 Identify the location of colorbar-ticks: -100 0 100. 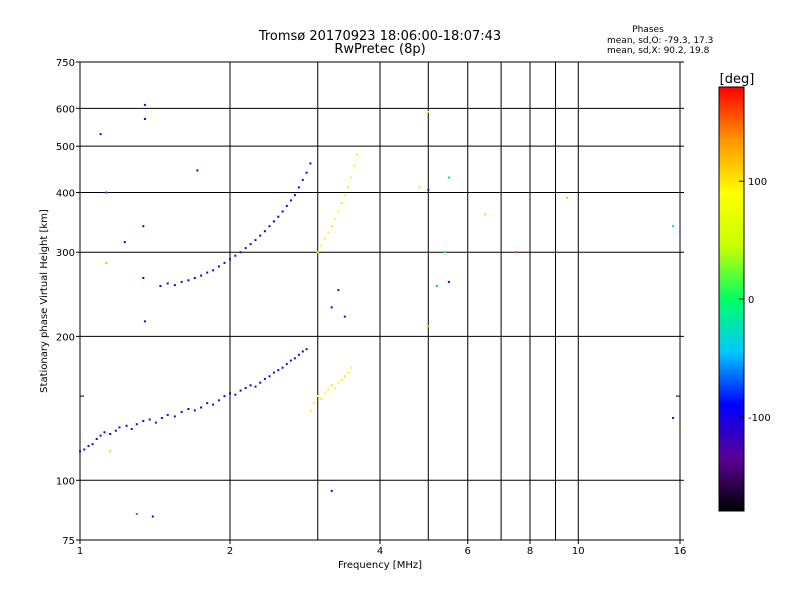
(755, 300).